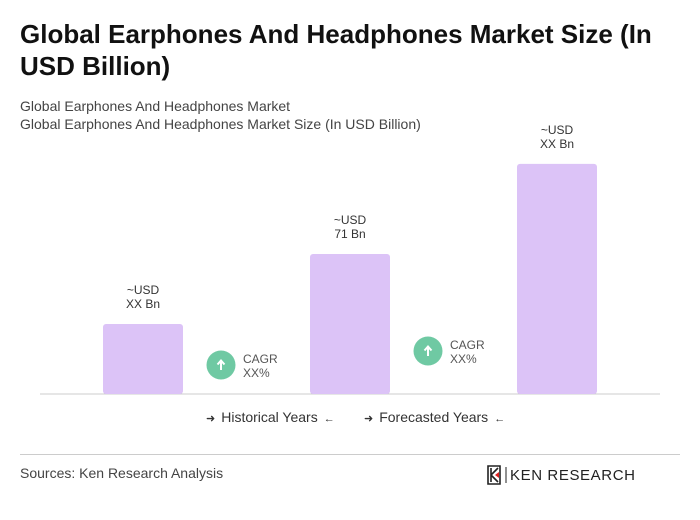 Image resolution: width=700 pixels, height=520 pixels. What do you see at coordinates (557, 144) in the screenshot?
I see `data-label-3: XX Bn` at bounding box center [557, 144].